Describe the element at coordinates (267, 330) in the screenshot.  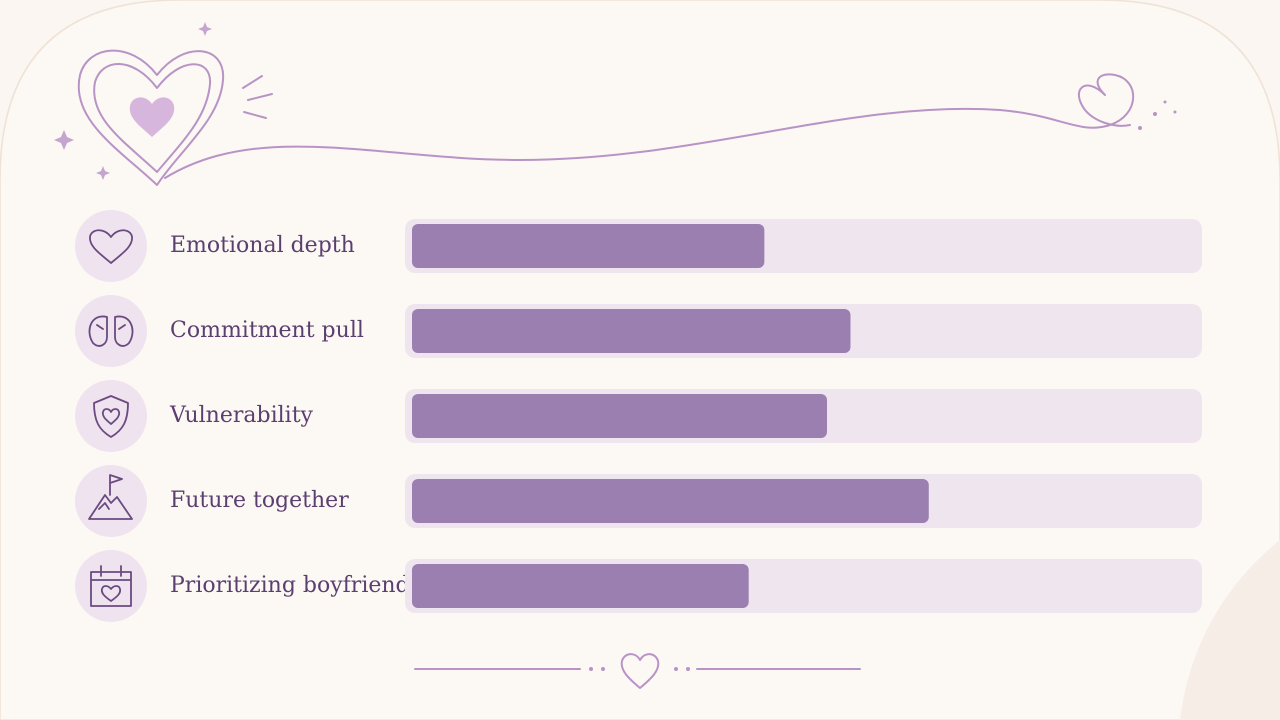
I see `category-label: Commitment pull` at that location.